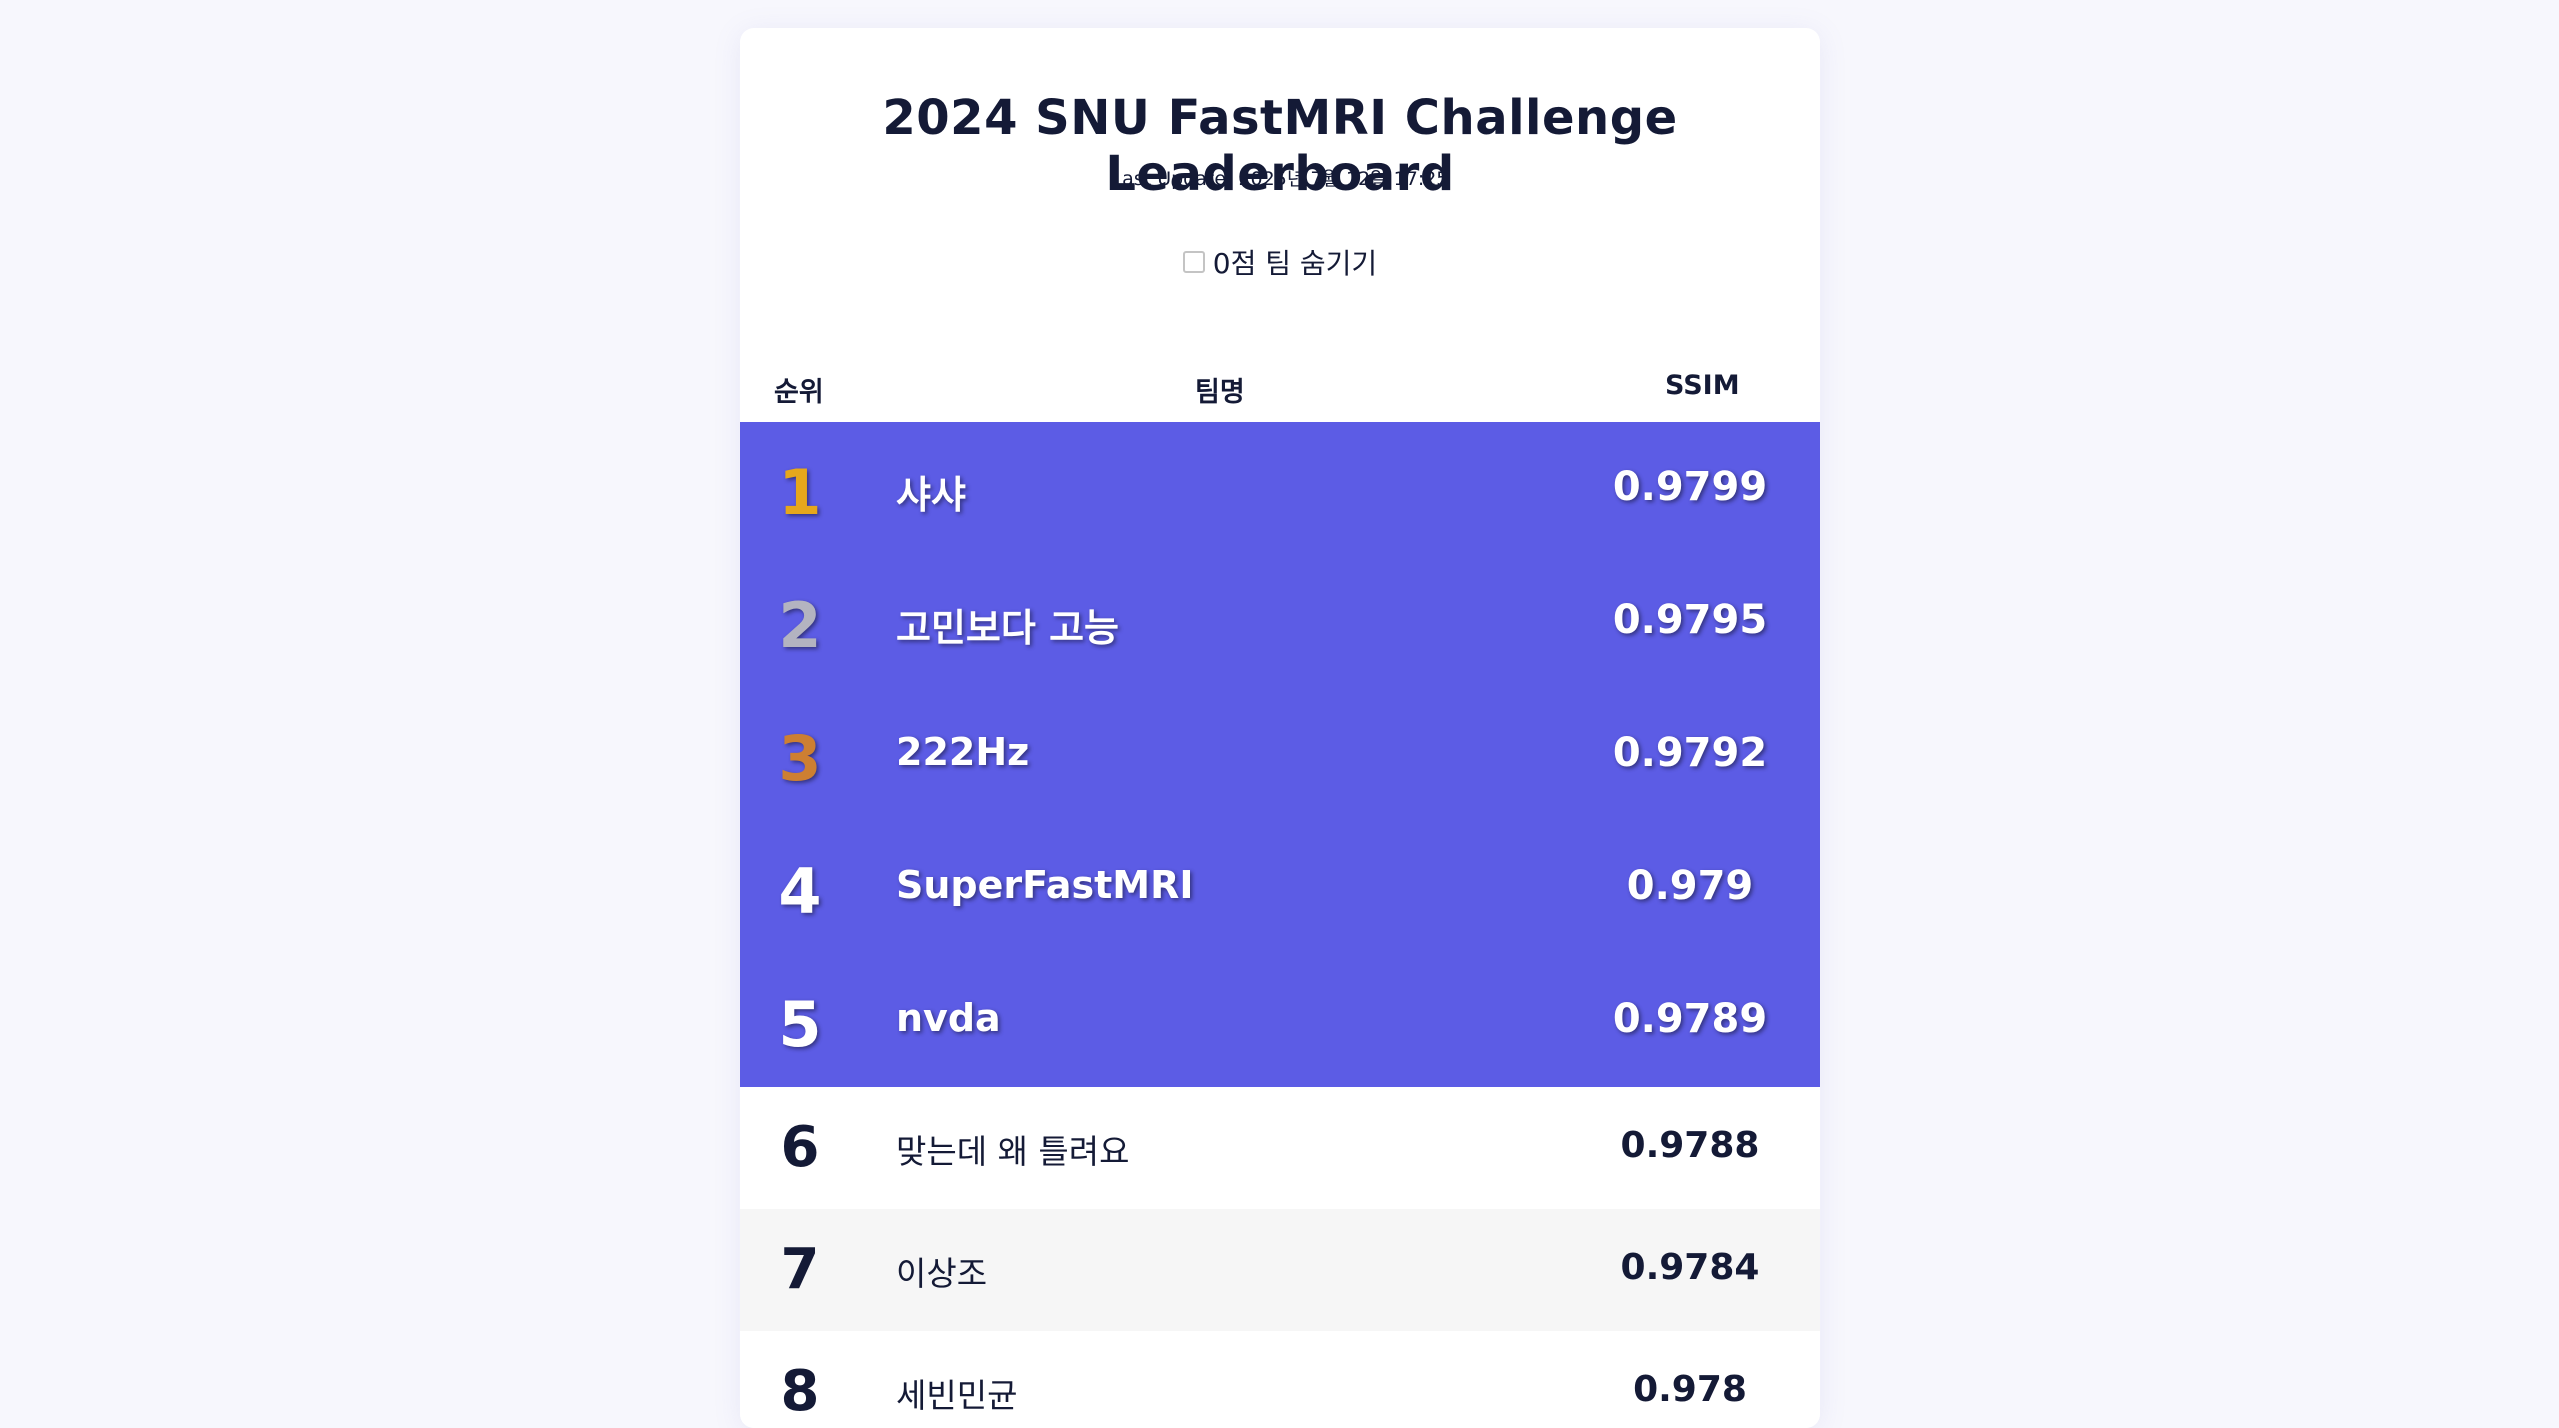  What do you see at coordinates (1690, 886) in the screenshot?
I see `ssim-score: 0.979` at bounding box center [1690, 886].